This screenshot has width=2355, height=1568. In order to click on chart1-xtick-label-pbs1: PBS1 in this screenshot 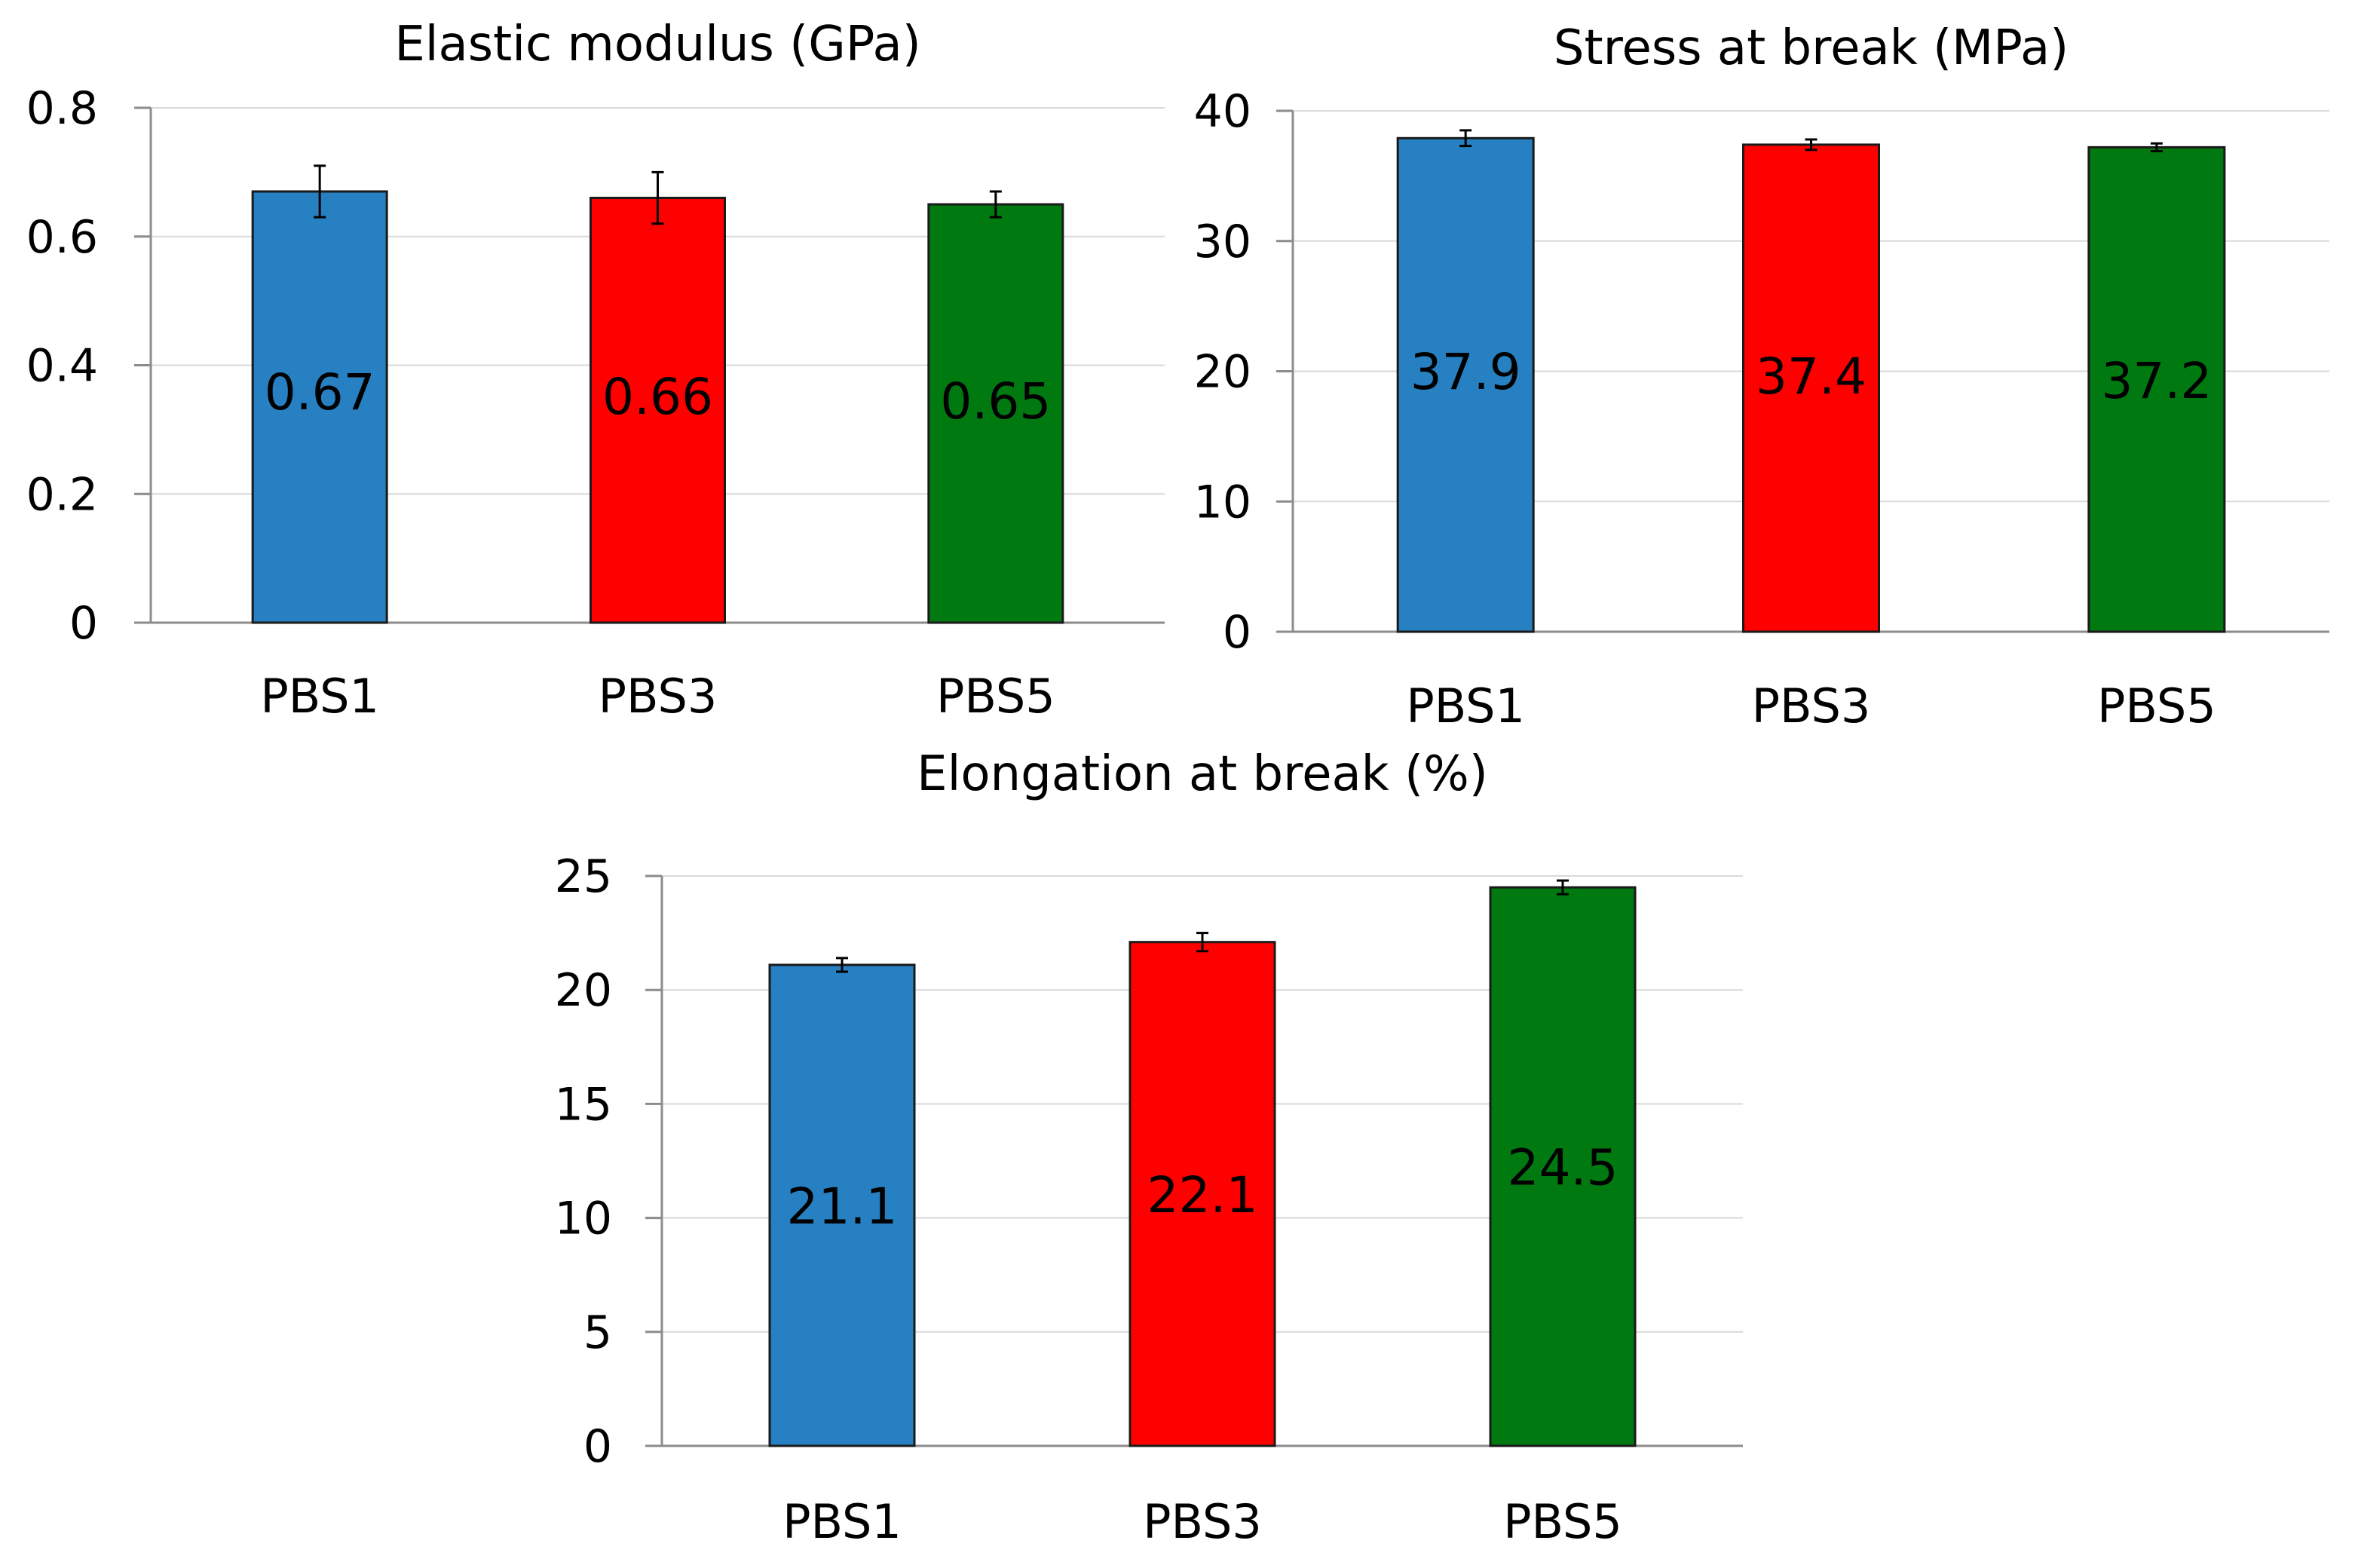, I will do `click(319, 696)`.